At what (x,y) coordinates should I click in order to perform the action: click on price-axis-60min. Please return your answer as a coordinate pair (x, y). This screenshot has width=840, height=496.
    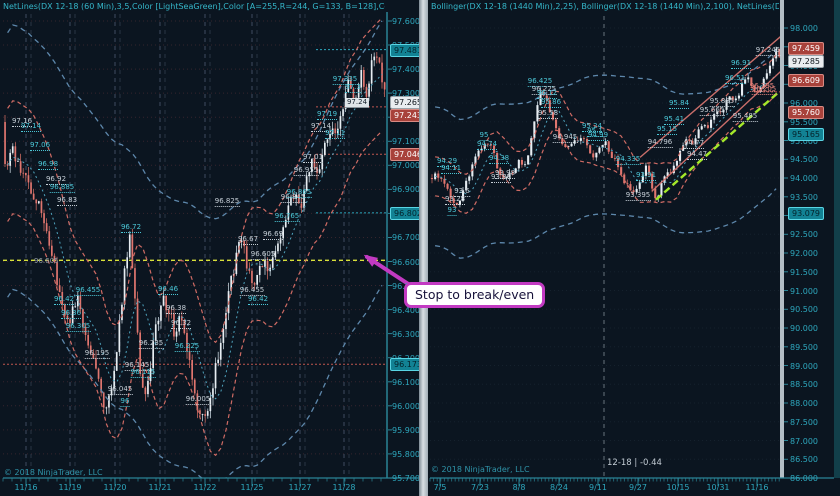
    Looking at the image, I should click on (403, 239).